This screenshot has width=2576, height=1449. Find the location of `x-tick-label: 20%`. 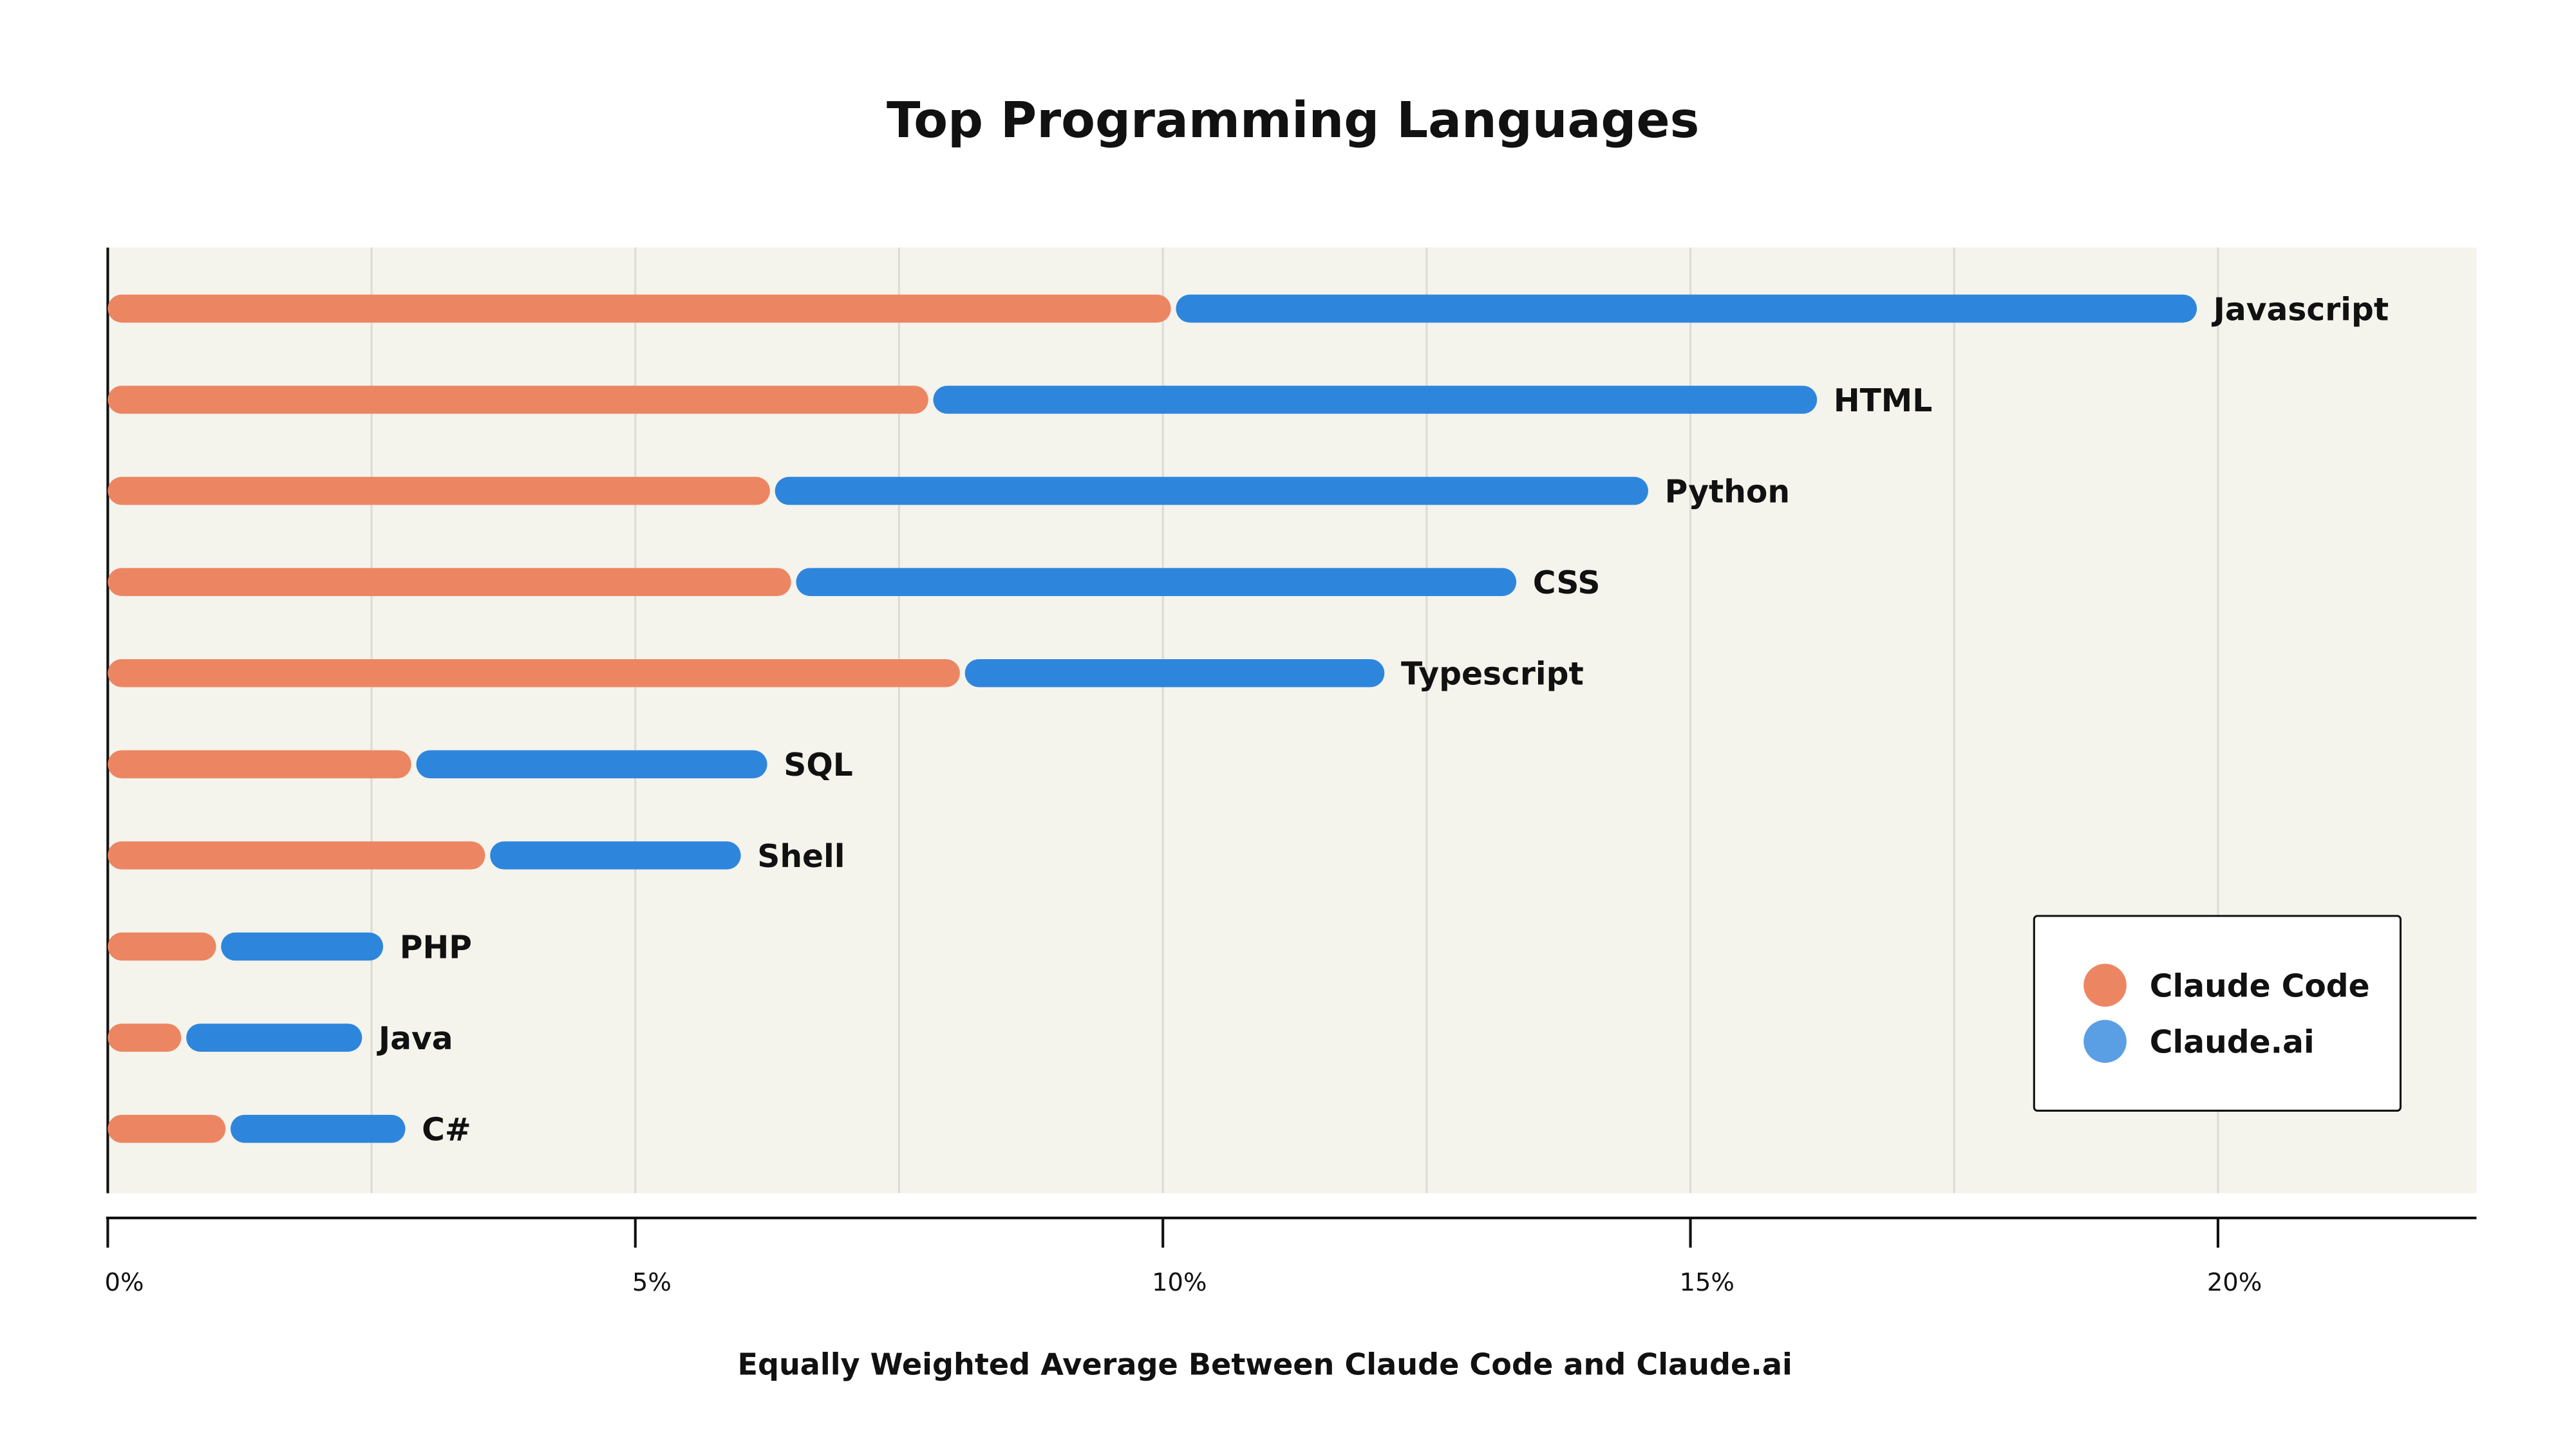

x-tick-label: 20% is located at coordinates (2234, 1282).